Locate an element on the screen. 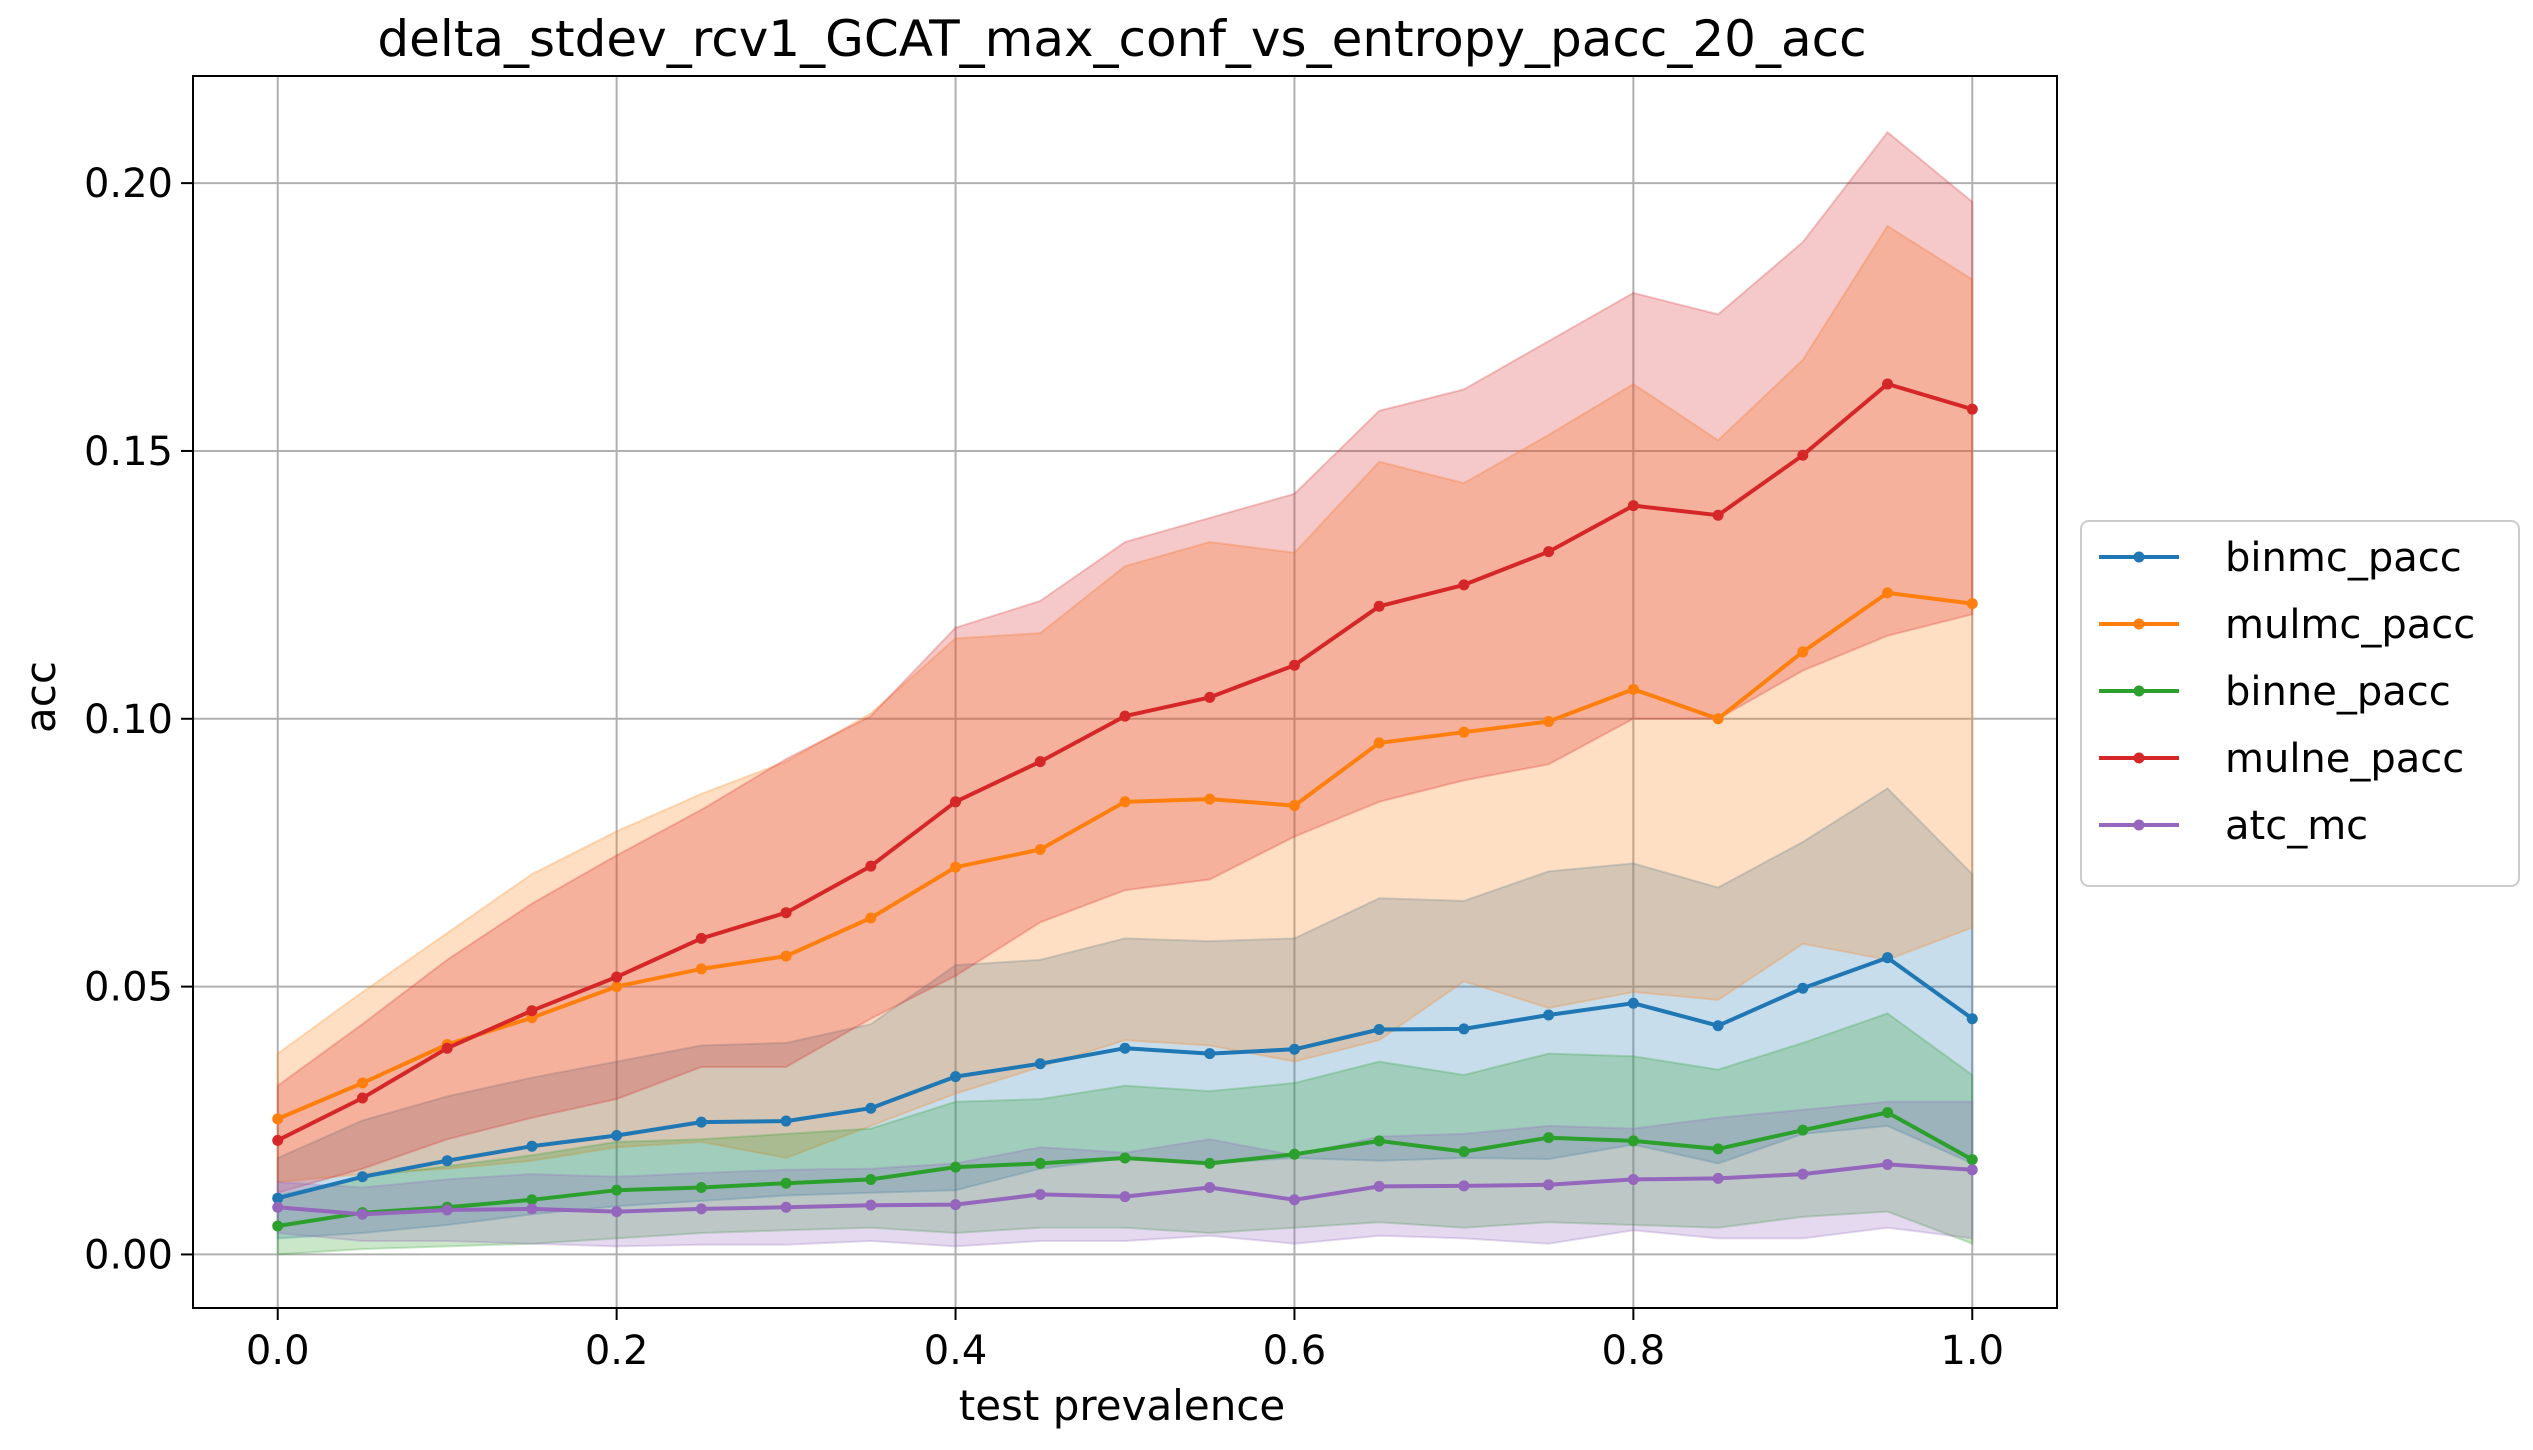 The image size is (2533, 1450). y-tick-label: 0.00 is located at coordinates (128, 1255).